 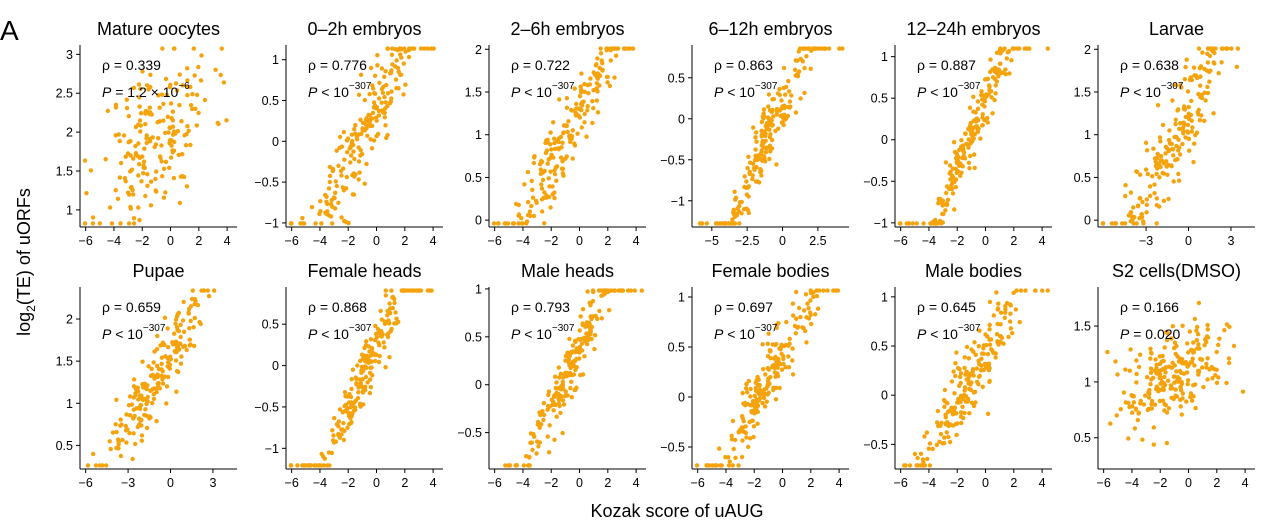 What do you see at coordinates (151, 378) in the screenshot?
I see `scatter-points` at bounding box center [151, 378].